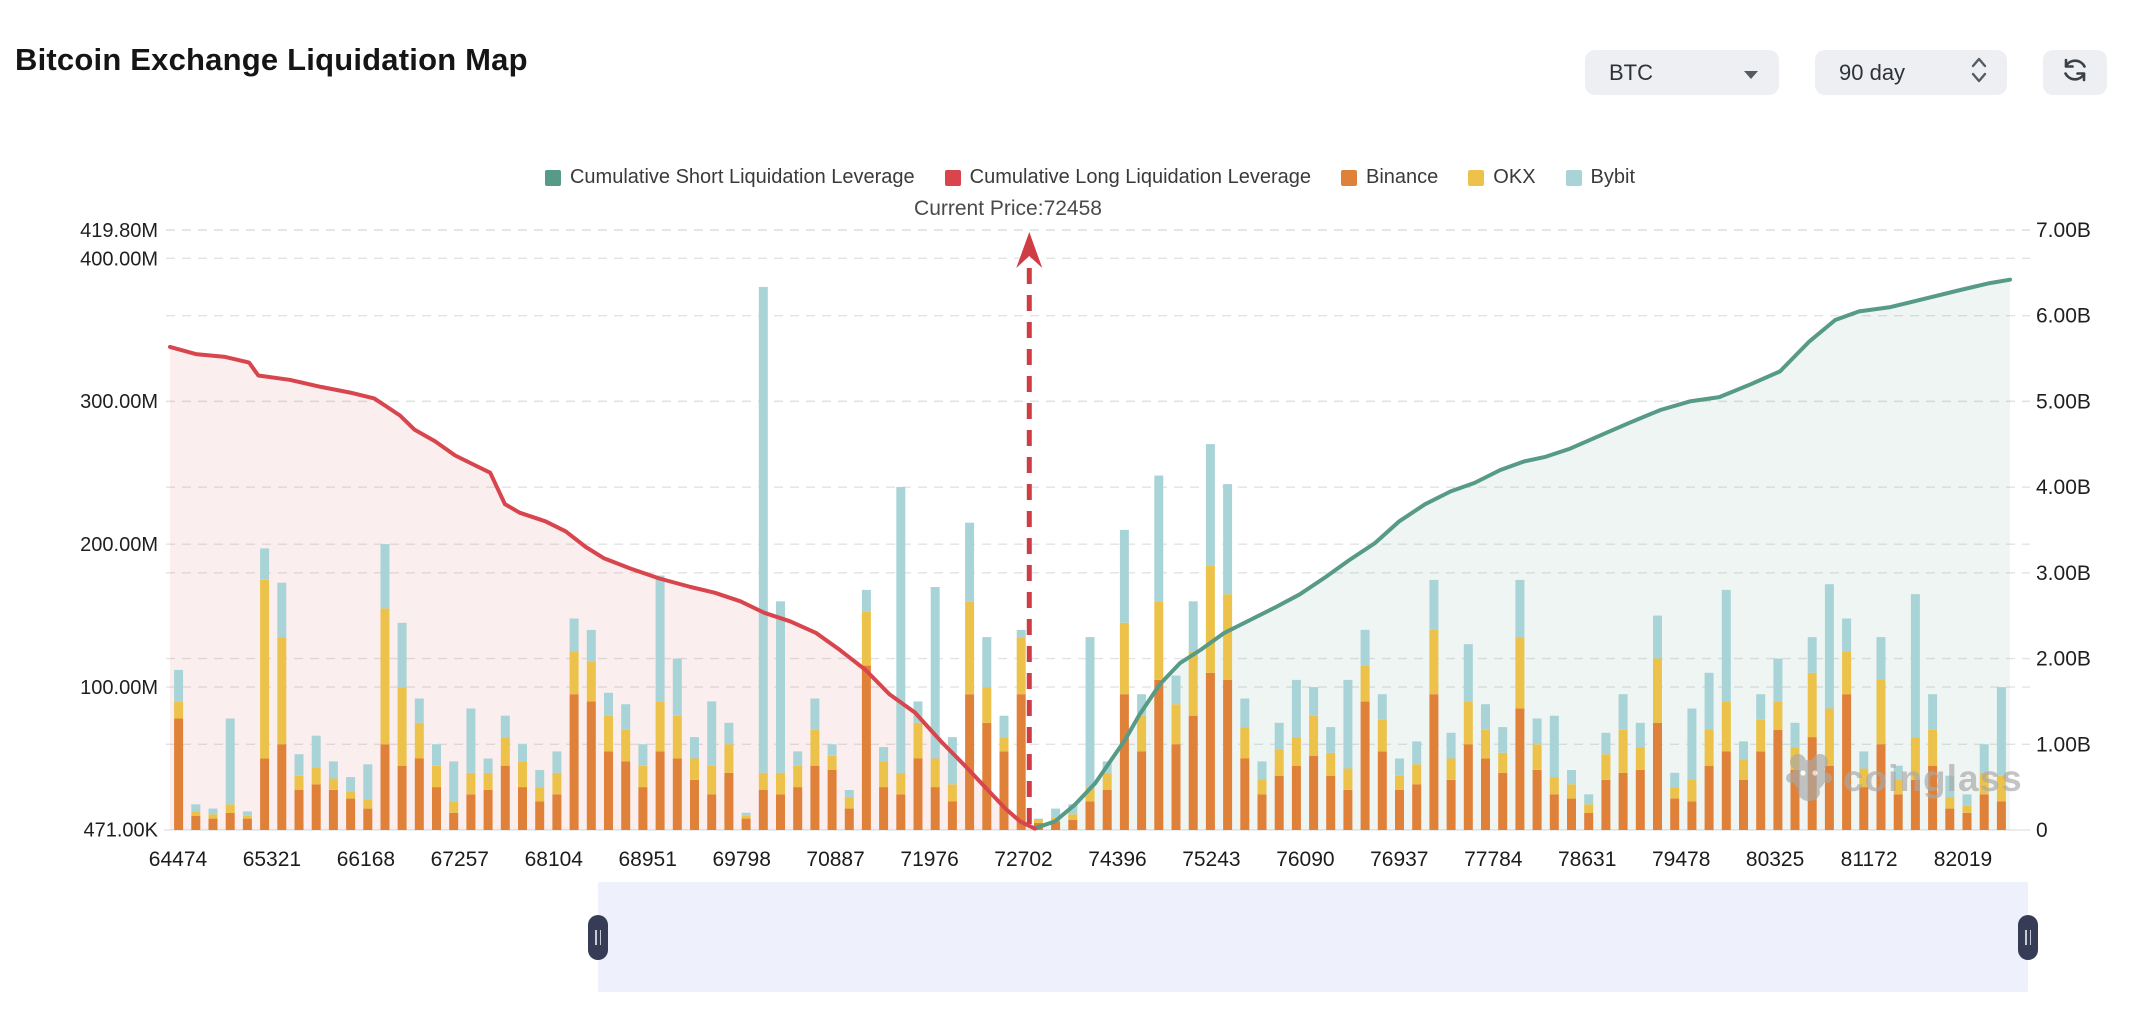 This screenshot has width=2145, height=1010. I want to click on brush-handle-right, so click(2028, 937).